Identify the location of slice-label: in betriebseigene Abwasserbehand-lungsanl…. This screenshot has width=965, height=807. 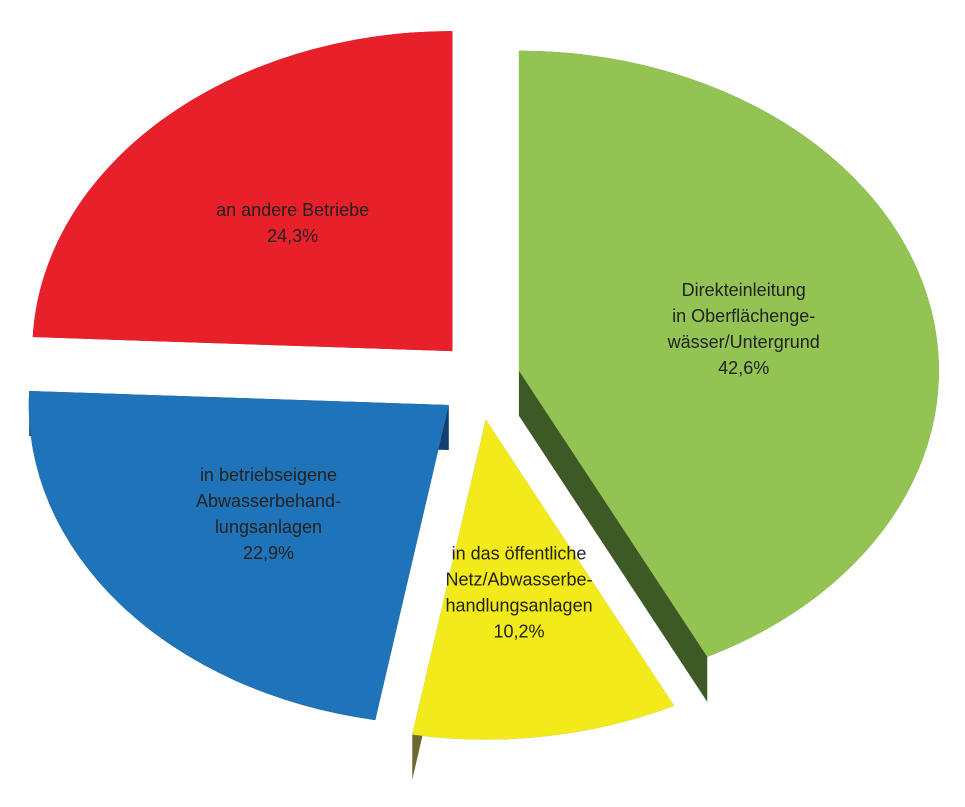
(268, 514).